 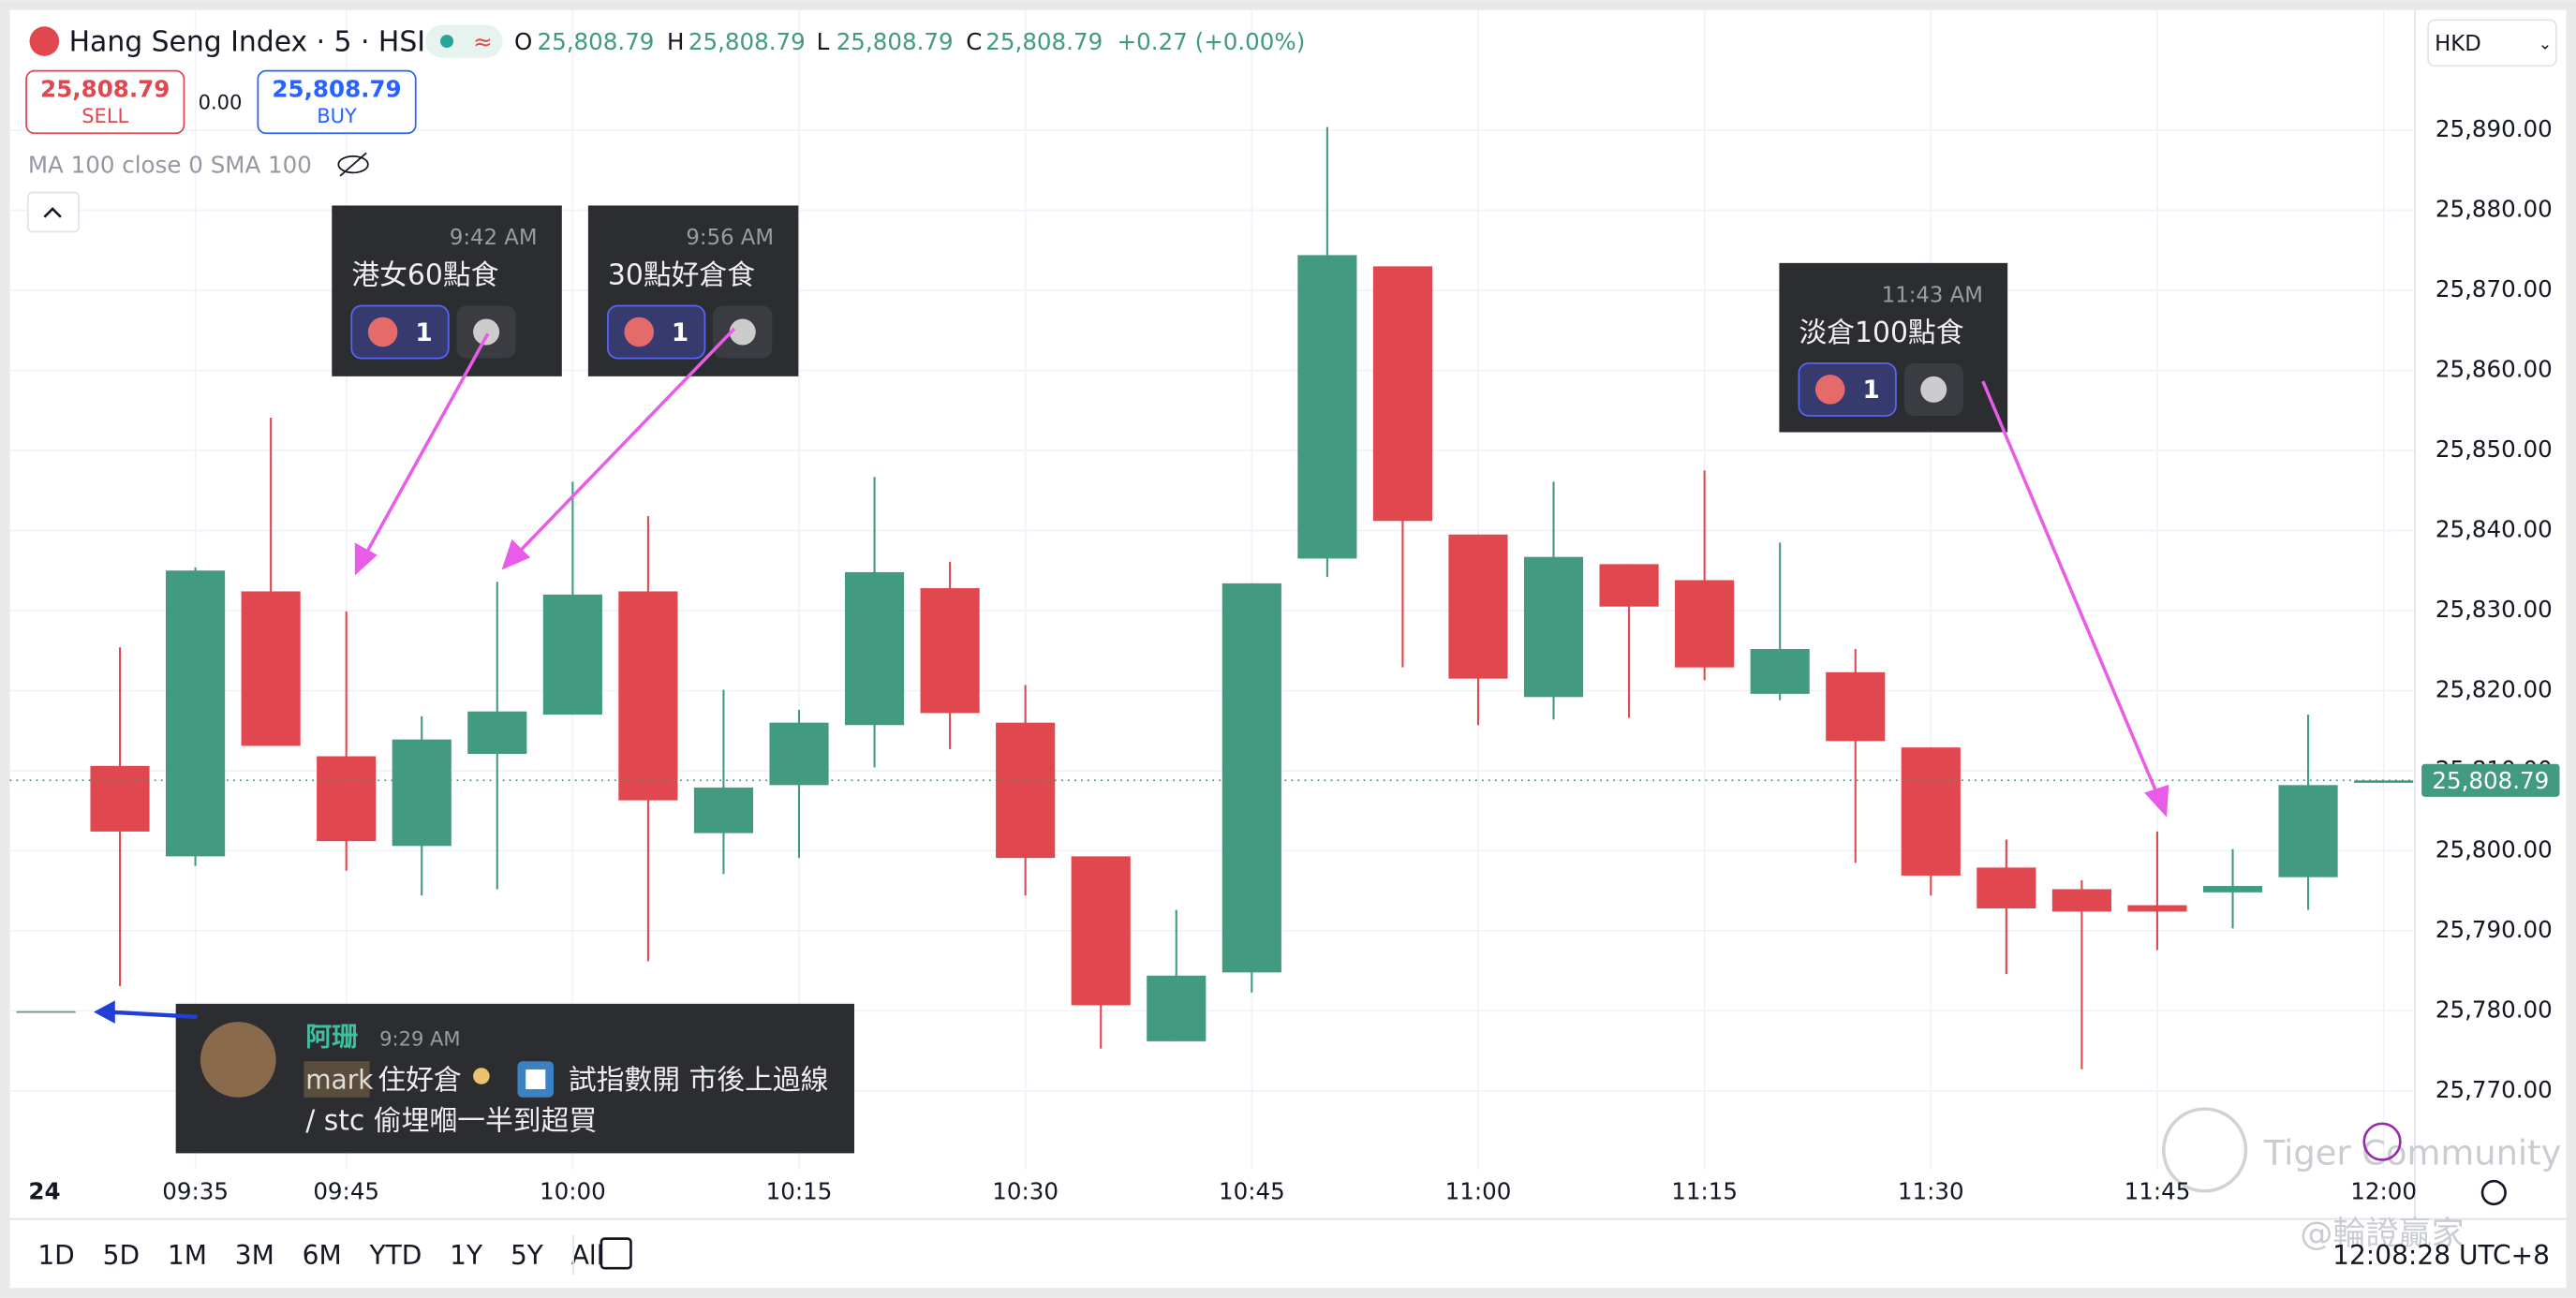 What do you see at coordinates (2491, 781) in the screenshot?
I see `last-price-label: 25,808.79` at bounding box center [2491, 781].